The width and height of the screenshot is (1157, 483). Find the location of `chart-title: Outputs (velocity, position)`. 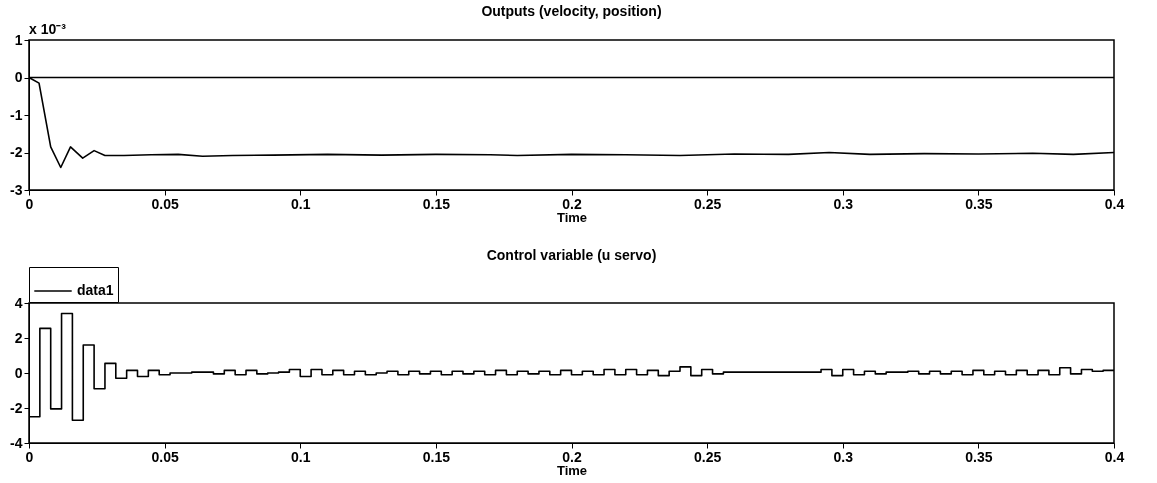

chart-title: Outputs (velocity, position) is located at coordinates (571, 11).